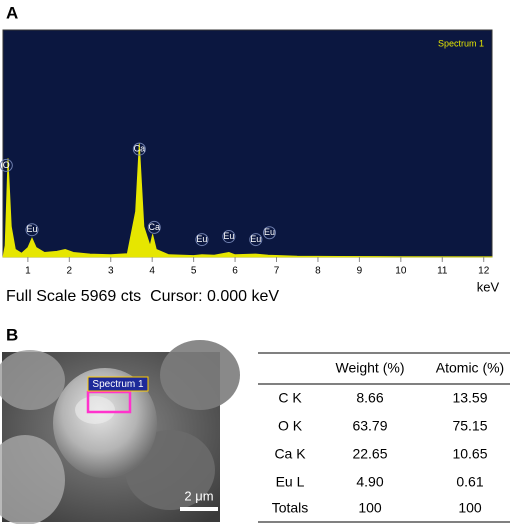  Describe the element at coordinates (370, 368) in the screenshot. I see `table-header: Weight (%)` at that location.